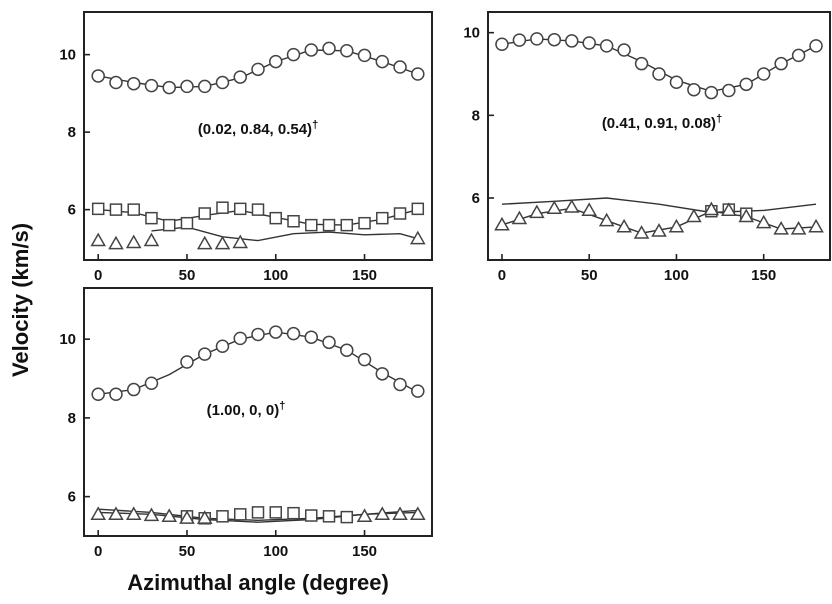 The image size is (832, 604). Describe the element at coordinates (284, 234) in the screenshot. I see `fit-line` at that location.